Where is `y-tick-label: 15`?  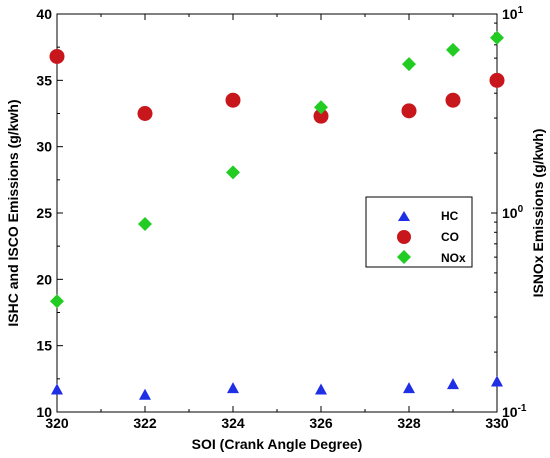 y-tick-label: 15 is located at coordinates (44, 346).